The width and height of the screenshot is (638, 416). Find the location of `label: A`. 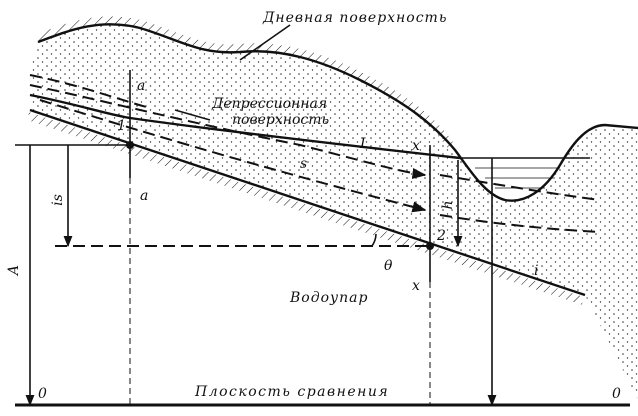

label: A is located at coordinates (14, 271).